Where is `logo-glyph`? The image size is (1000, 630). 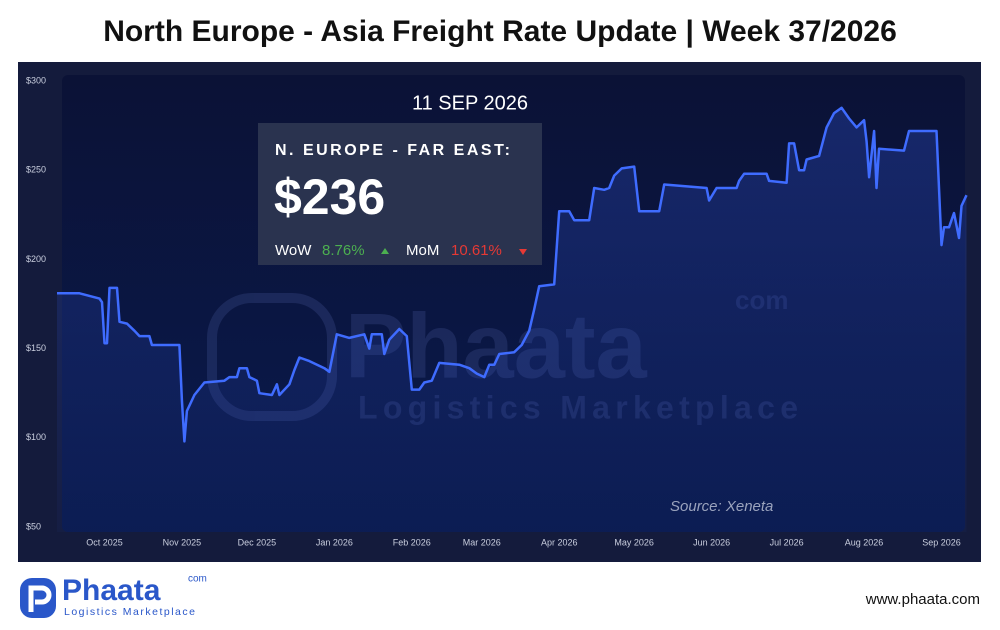 logo-glyph is located at coordinates (40, 598).